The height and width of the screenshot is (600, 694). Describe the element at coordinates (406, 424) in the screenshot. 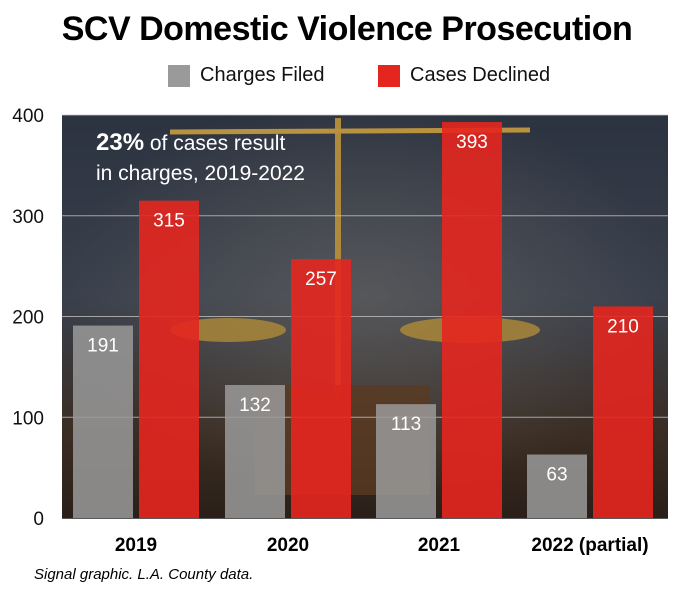

I see `data-label: 113` at that location.